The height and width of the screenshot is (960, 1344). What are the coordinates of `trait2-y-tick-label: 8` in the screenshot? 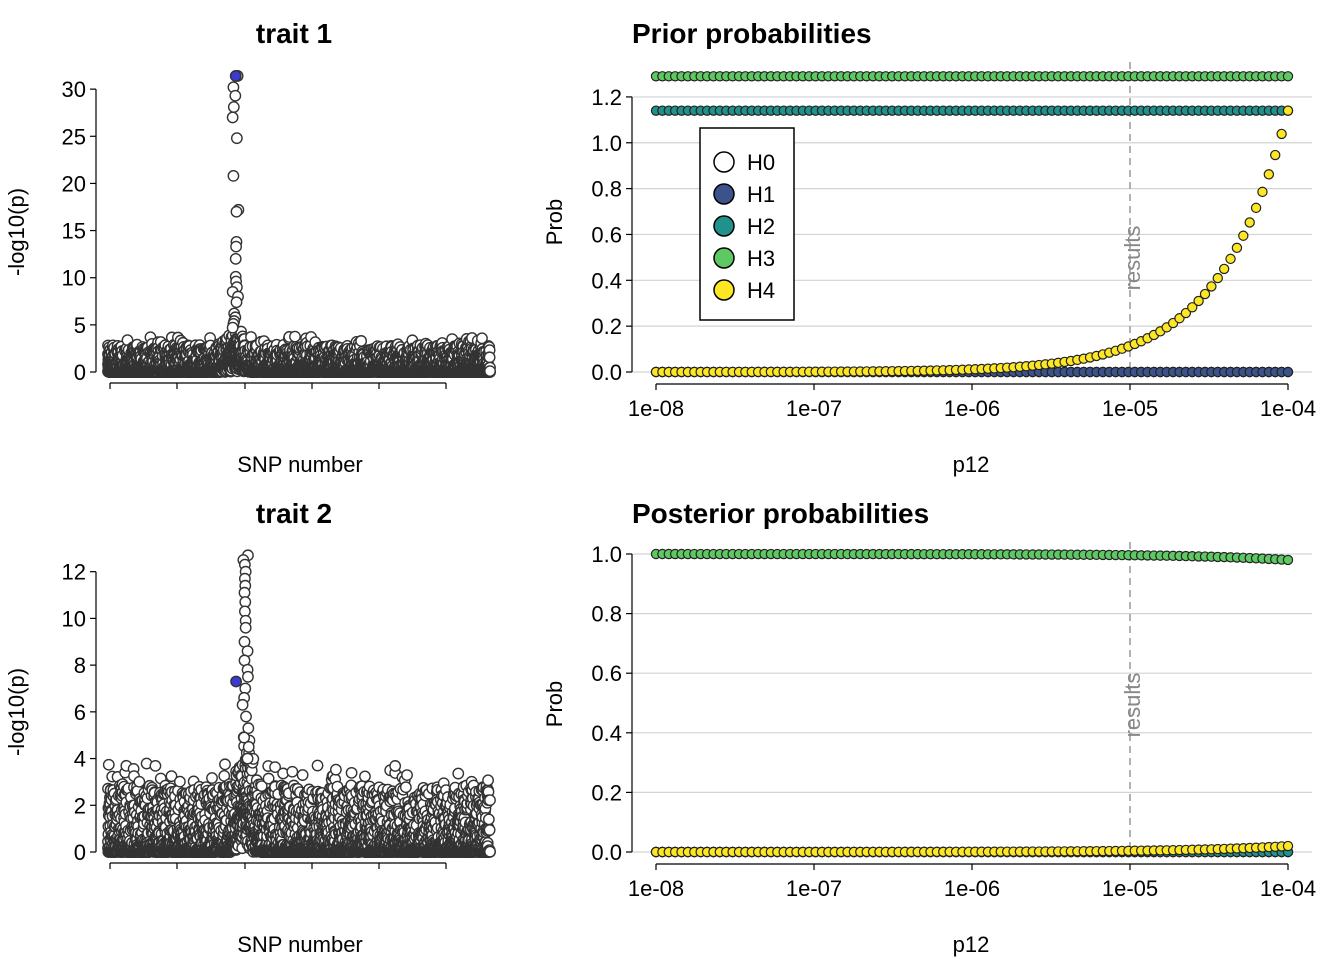 It's located at (80, 665).